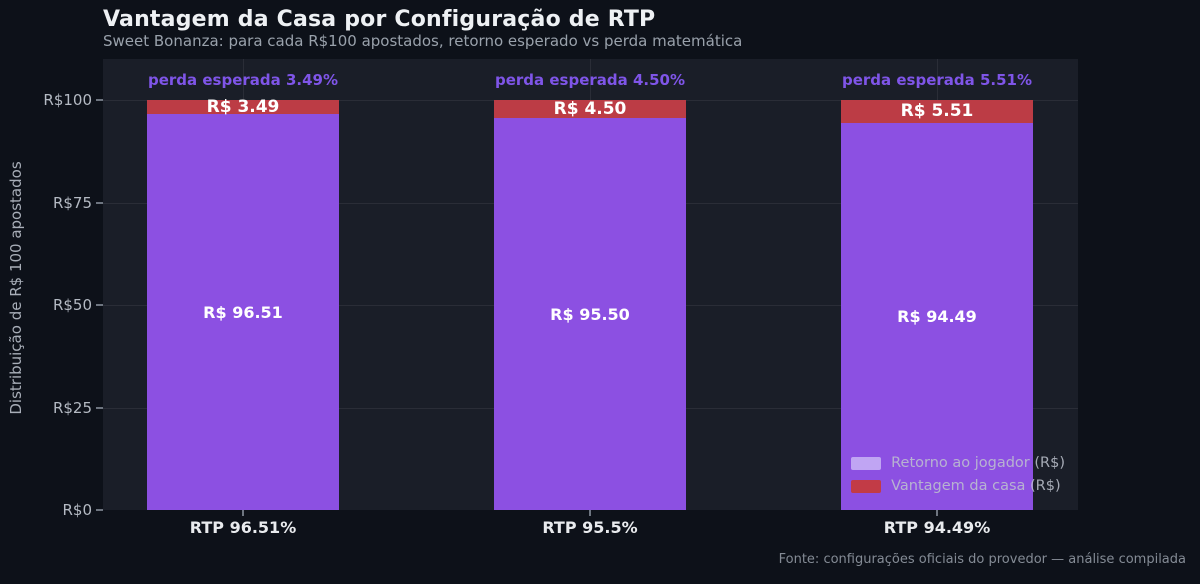 Image resolution: width=1200 pixels, height=584 pixels. I want to click on stacked-bar: R$ 95.50 R$ 4.50 perda esperada 4.50%, so click(590, 284).